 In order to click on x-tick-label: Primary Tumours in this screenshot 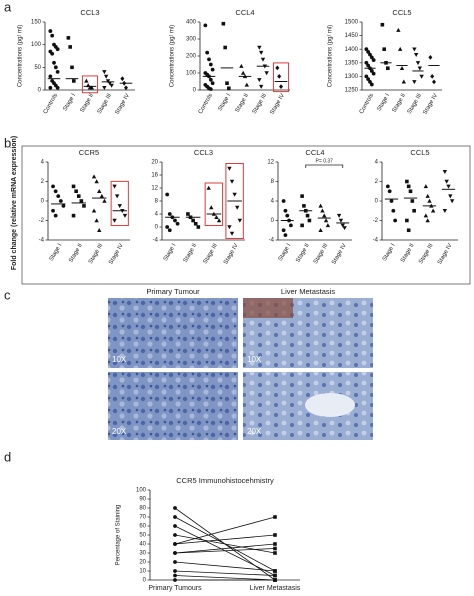, I will do `click(175, 588)`.